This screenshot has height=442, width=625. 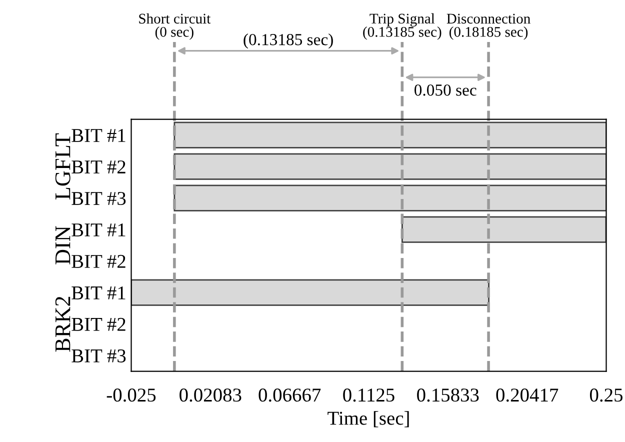 What do you see at coordinates (131, 395) in the screenshot?
I see `x-tick-label: -0.025` at bounding box center [131, 395].